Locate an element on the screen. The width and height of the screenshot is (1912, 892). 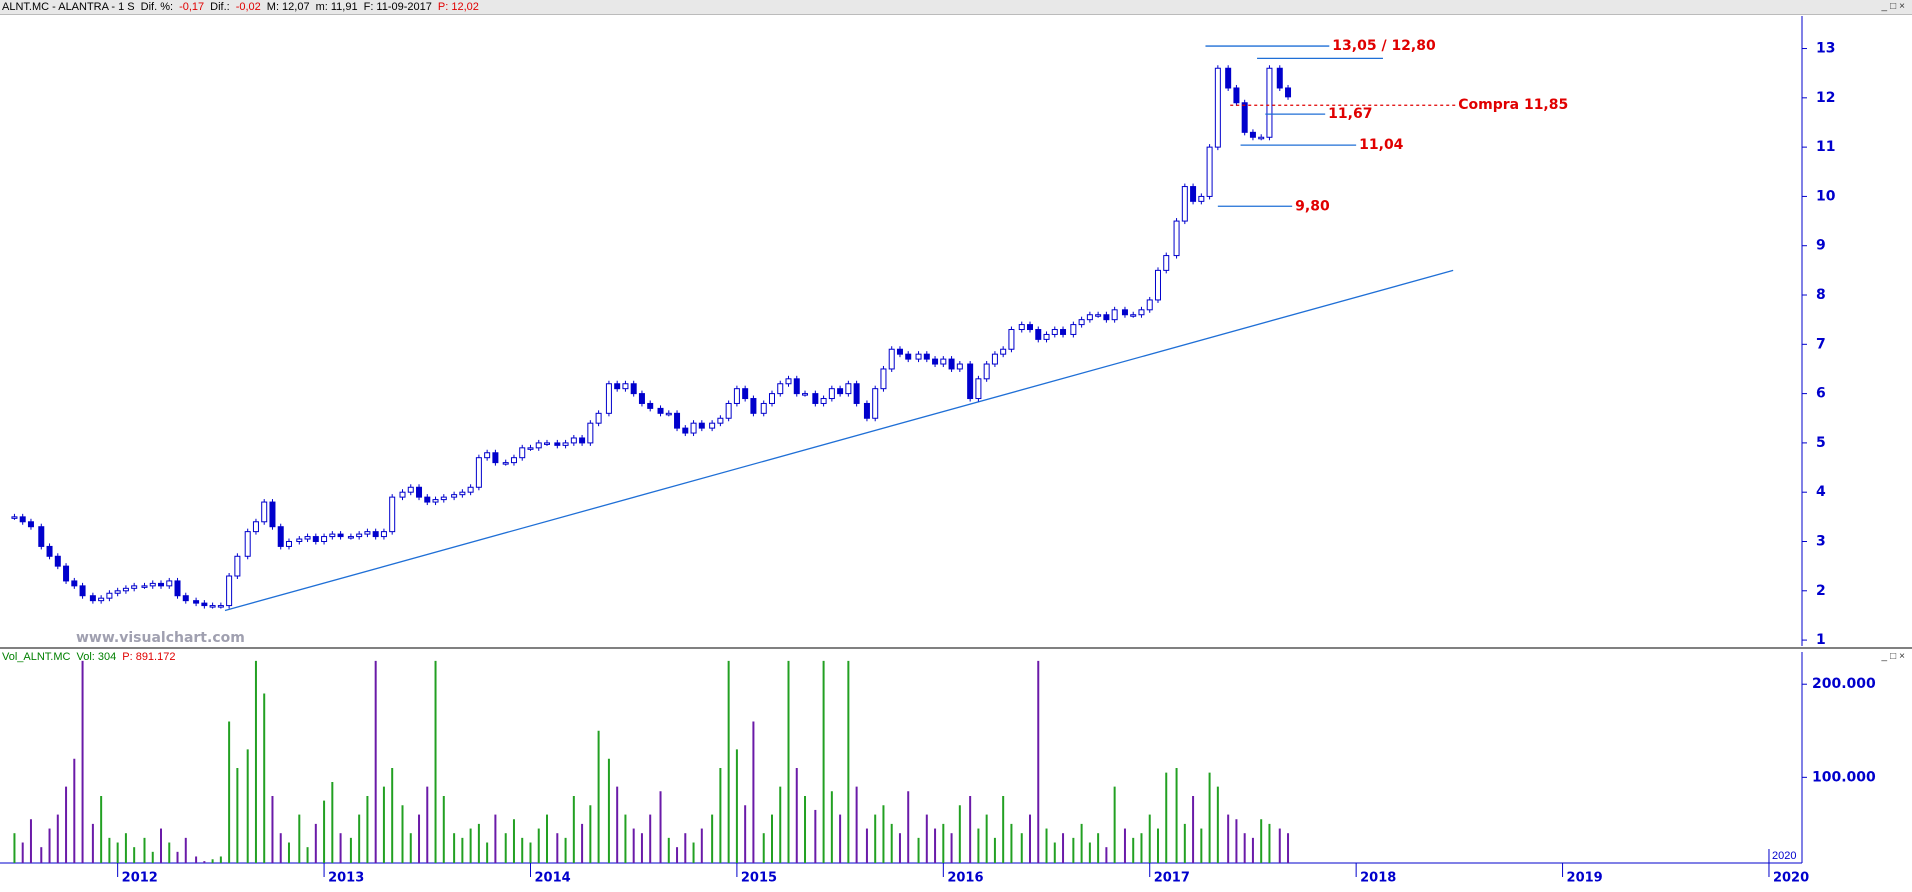
x-tick-label: 2019 is located at coordinates (1585, 878).